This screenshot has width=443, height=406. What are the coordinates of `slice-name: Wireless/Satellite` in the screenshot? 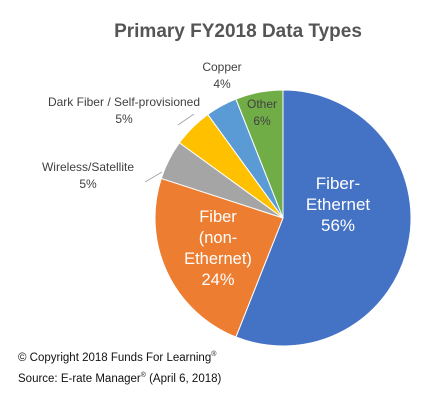 It's located at (88, 167).